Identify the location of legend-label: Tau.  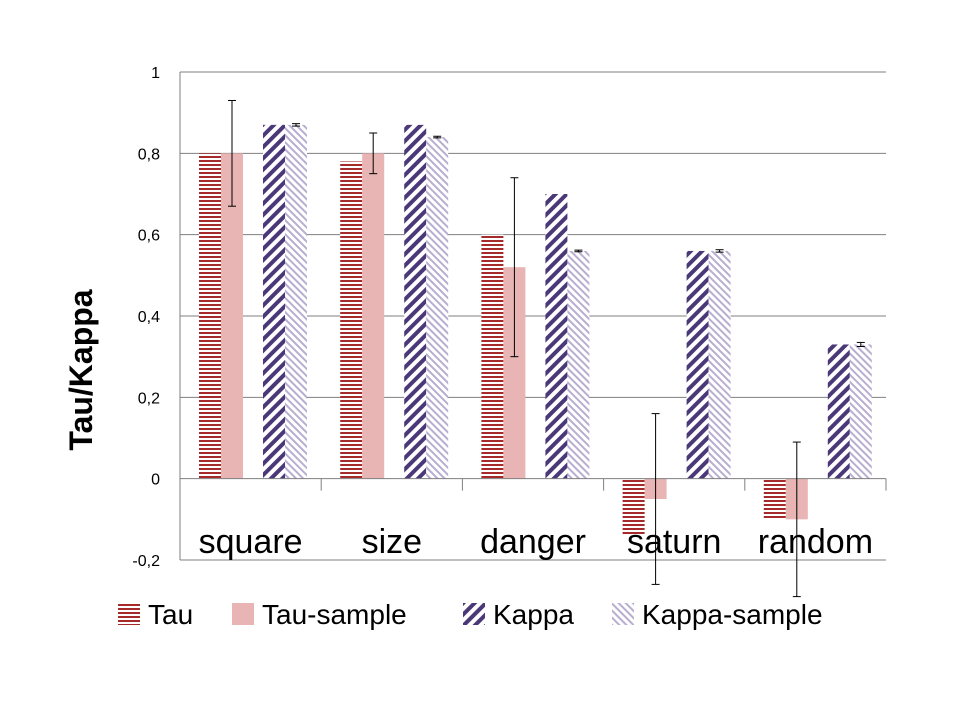
(170, 614).